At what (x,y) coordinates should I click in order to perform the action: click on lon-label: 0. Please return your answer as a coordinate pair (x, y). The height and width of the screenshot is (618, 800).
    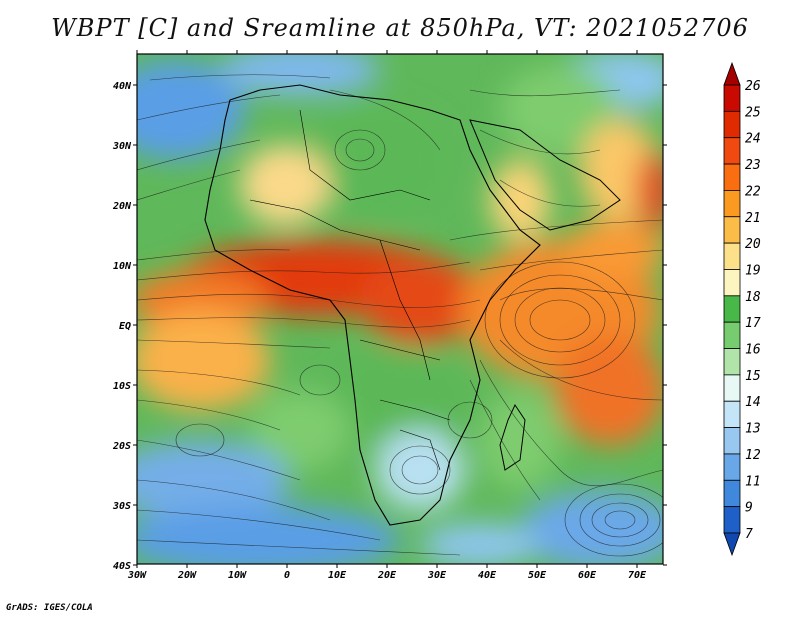
    Looking at the image, I should click on (287, 575).